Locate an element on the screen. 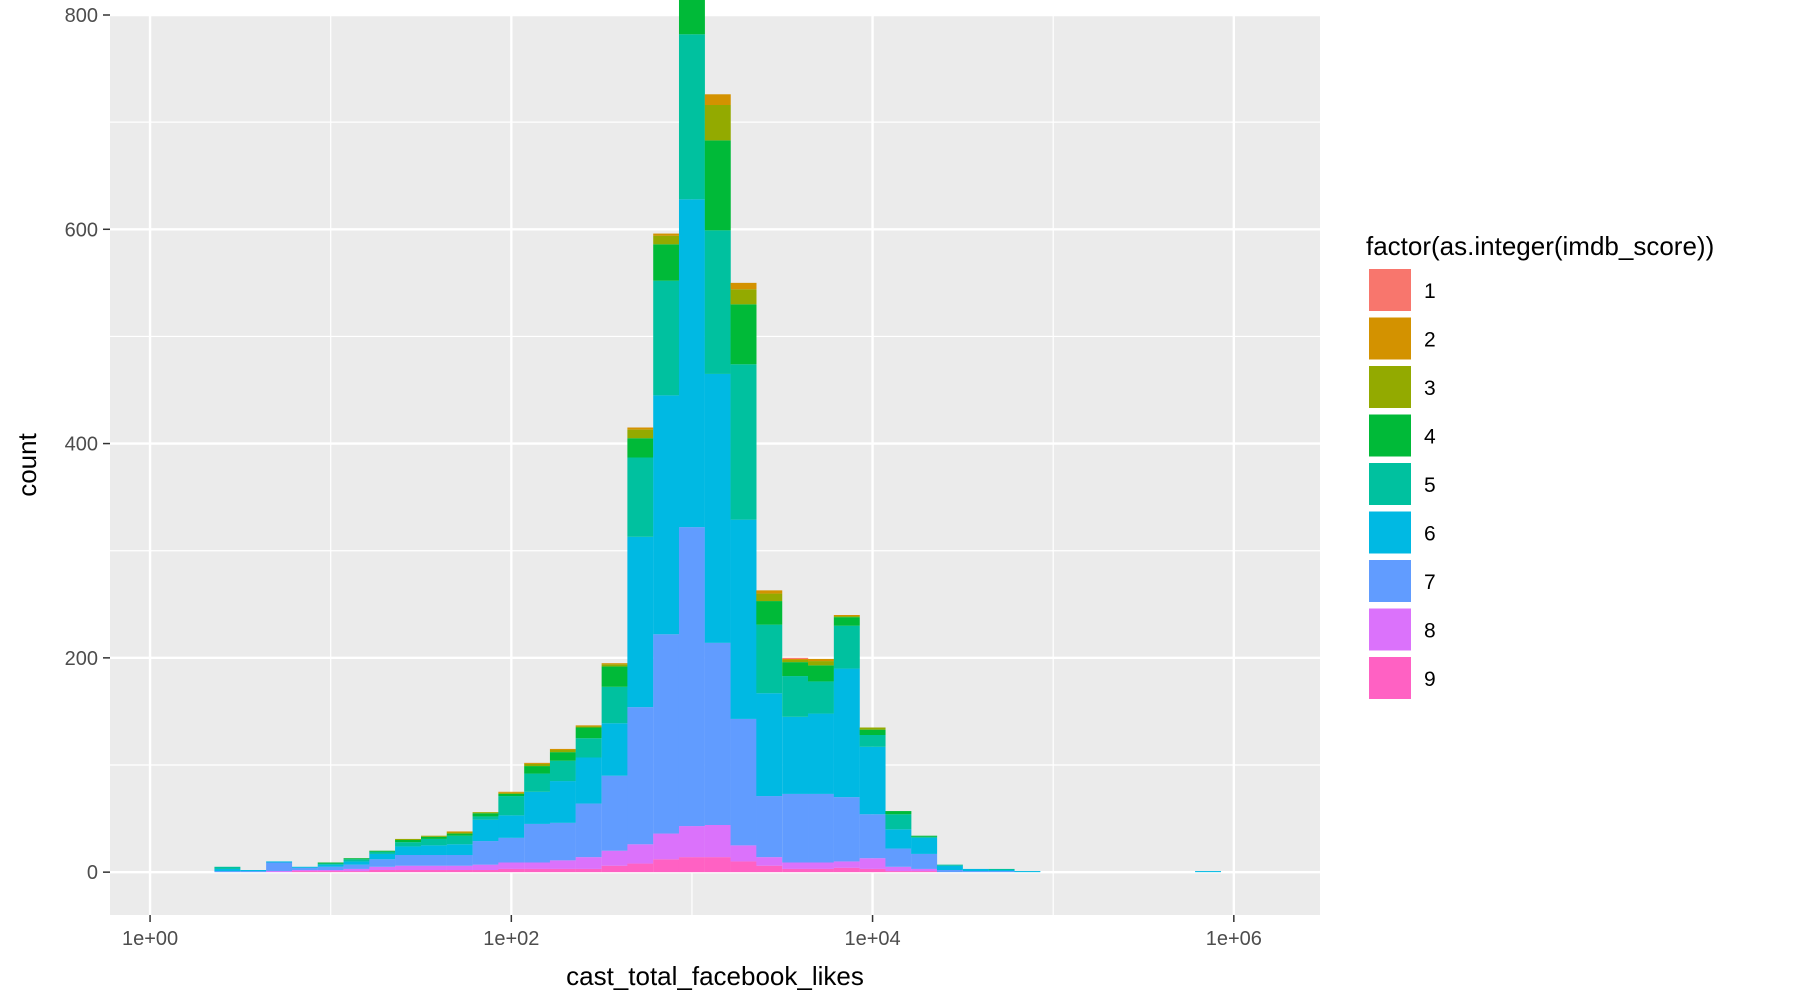 The image size is (1800, 1000). x-tick-label: 1e+06 is located at coordinates (1234, 939).